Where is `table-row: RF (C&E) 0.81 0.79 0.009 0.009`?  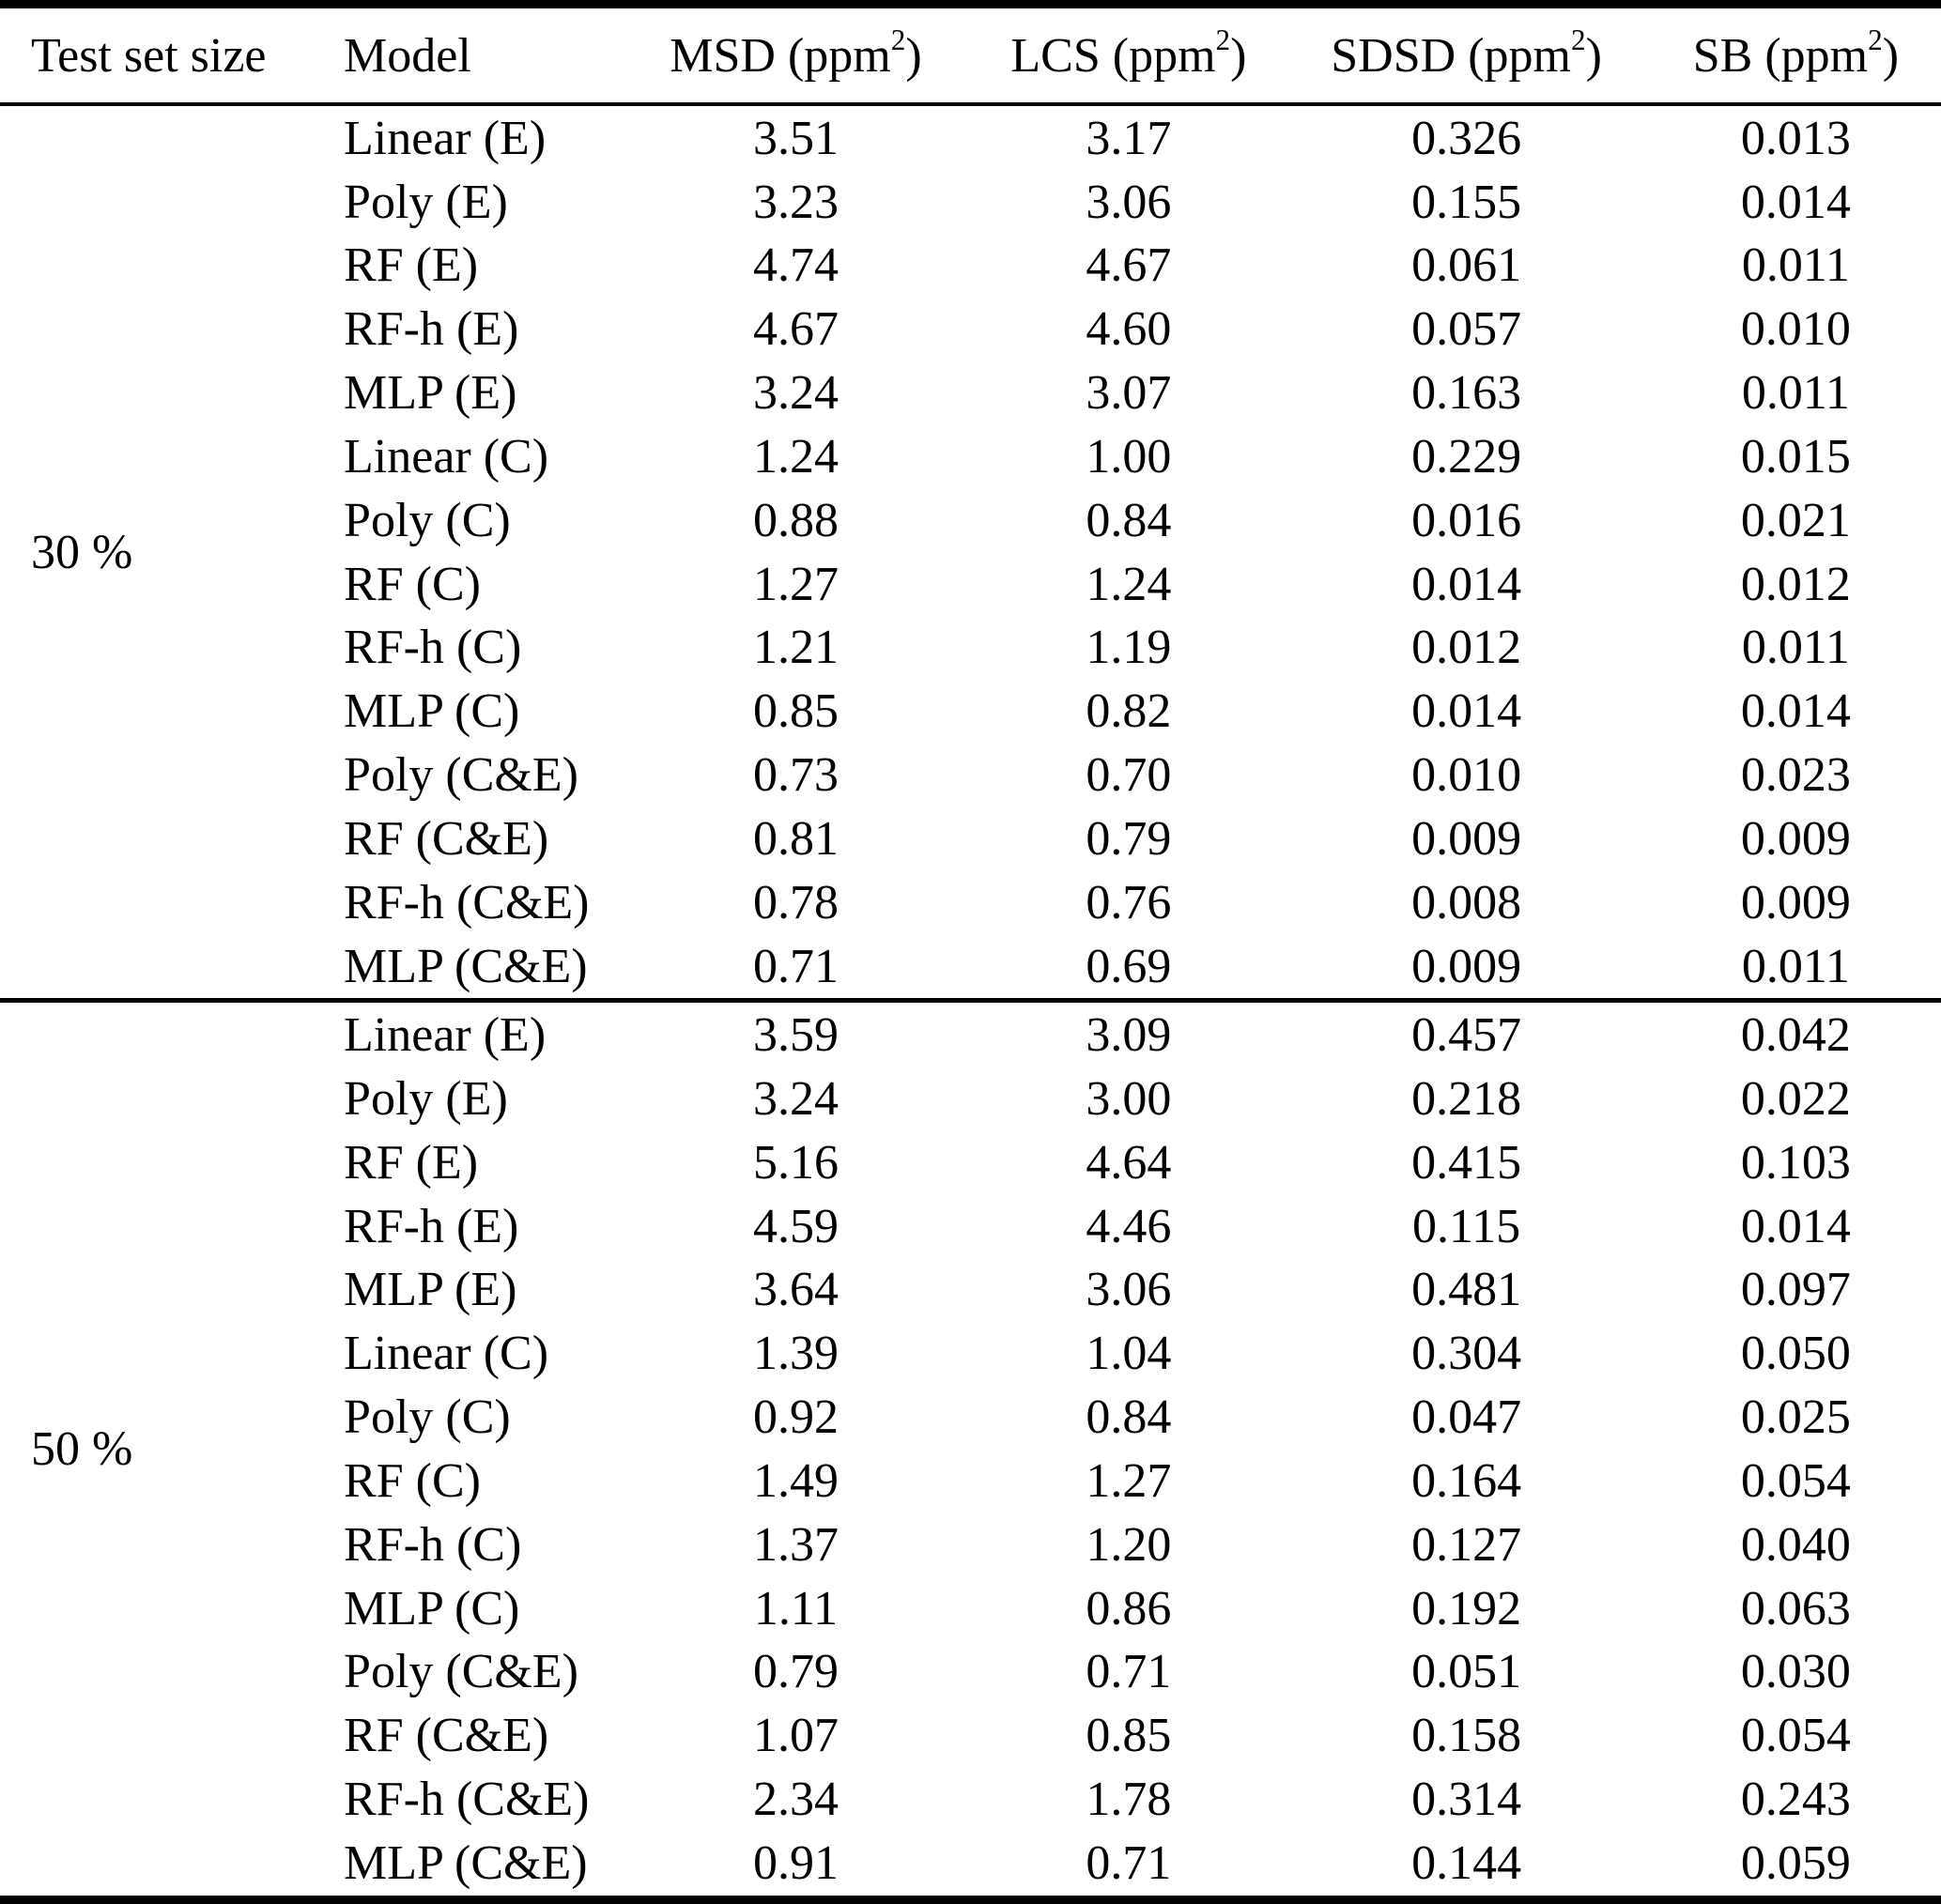 table-row: RF (C&E) 0.81 0.79 0.009 0.009 is located at coordinates (970, 838).